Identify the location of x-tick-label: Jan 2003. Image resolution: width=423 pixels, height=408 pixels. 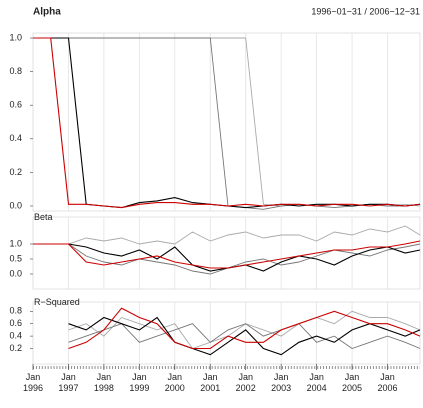
(281, 382).